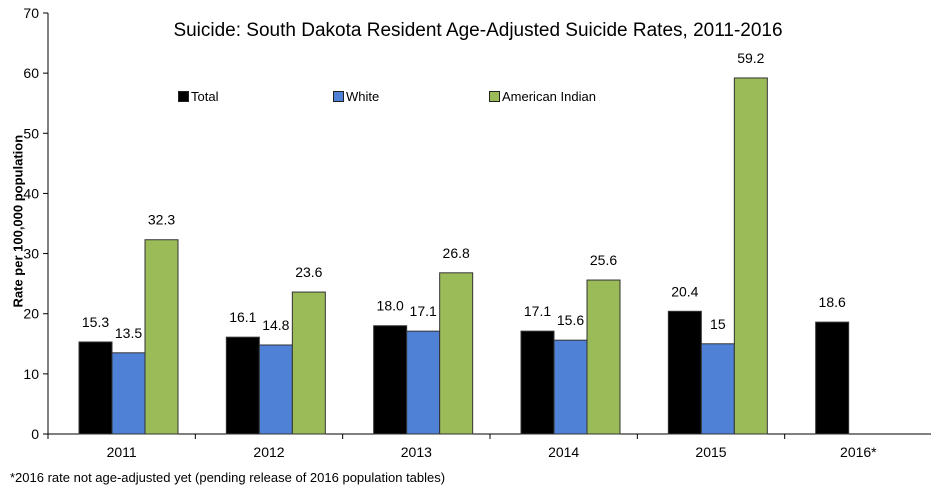 Image resolution: width=931 pixels, height=491 pixels. Describe the element at coordinates (390, 306) in the screenshot. I see `data-label: 18.0` at that location.